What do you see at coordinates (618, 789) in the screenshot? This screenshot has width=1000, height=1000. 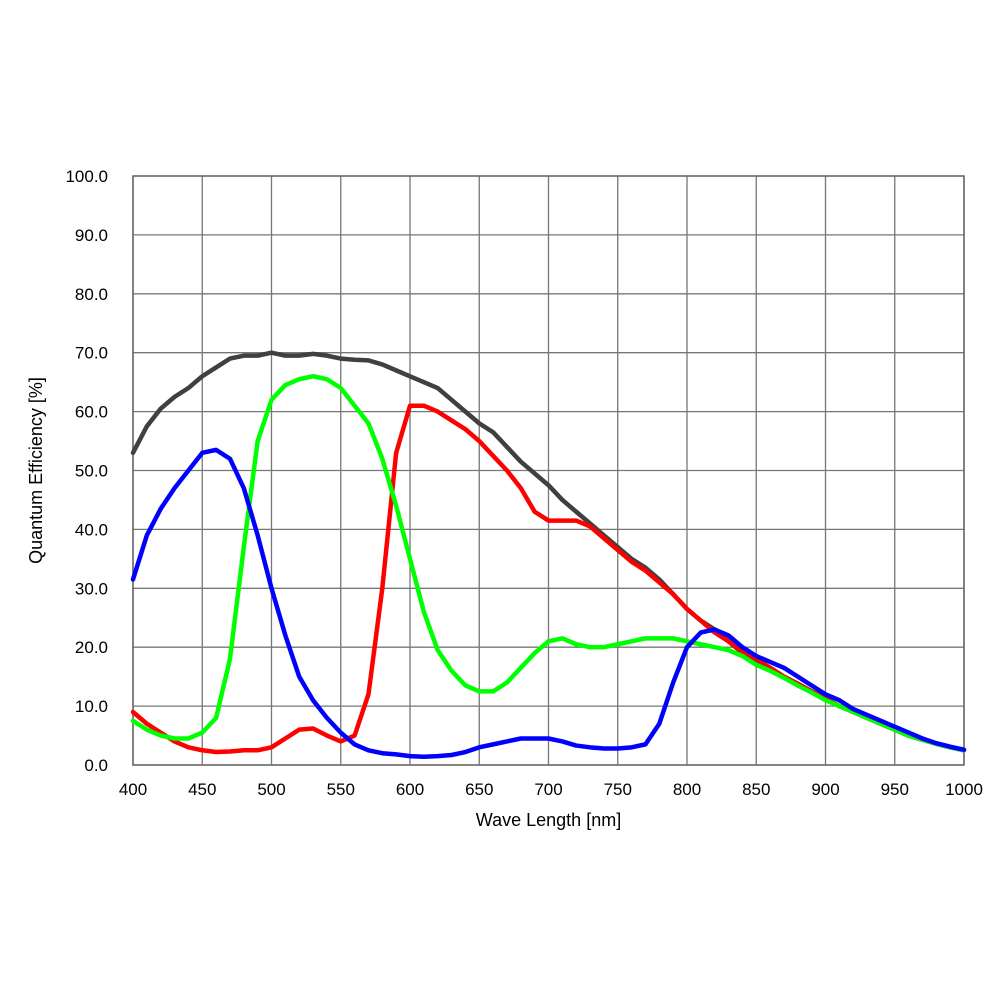 I see `x-tick-label: 750` at bounding box center [618, 789].